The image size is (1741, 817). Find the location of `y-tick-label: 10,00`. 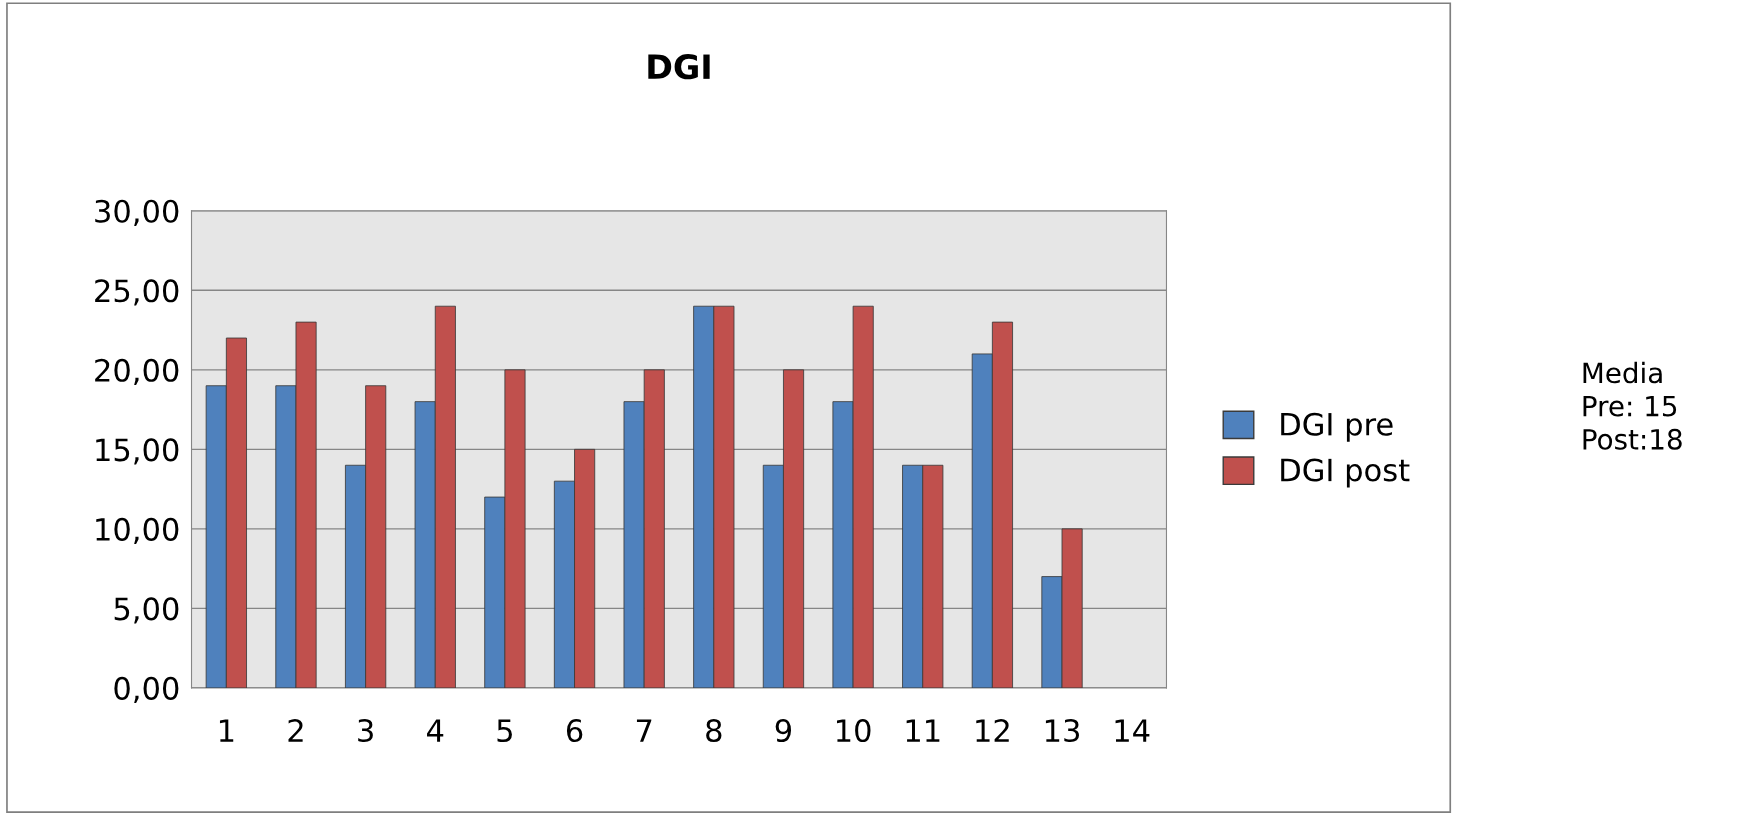

y-tick-label: 10,00 is located at coordinates (137, 531).